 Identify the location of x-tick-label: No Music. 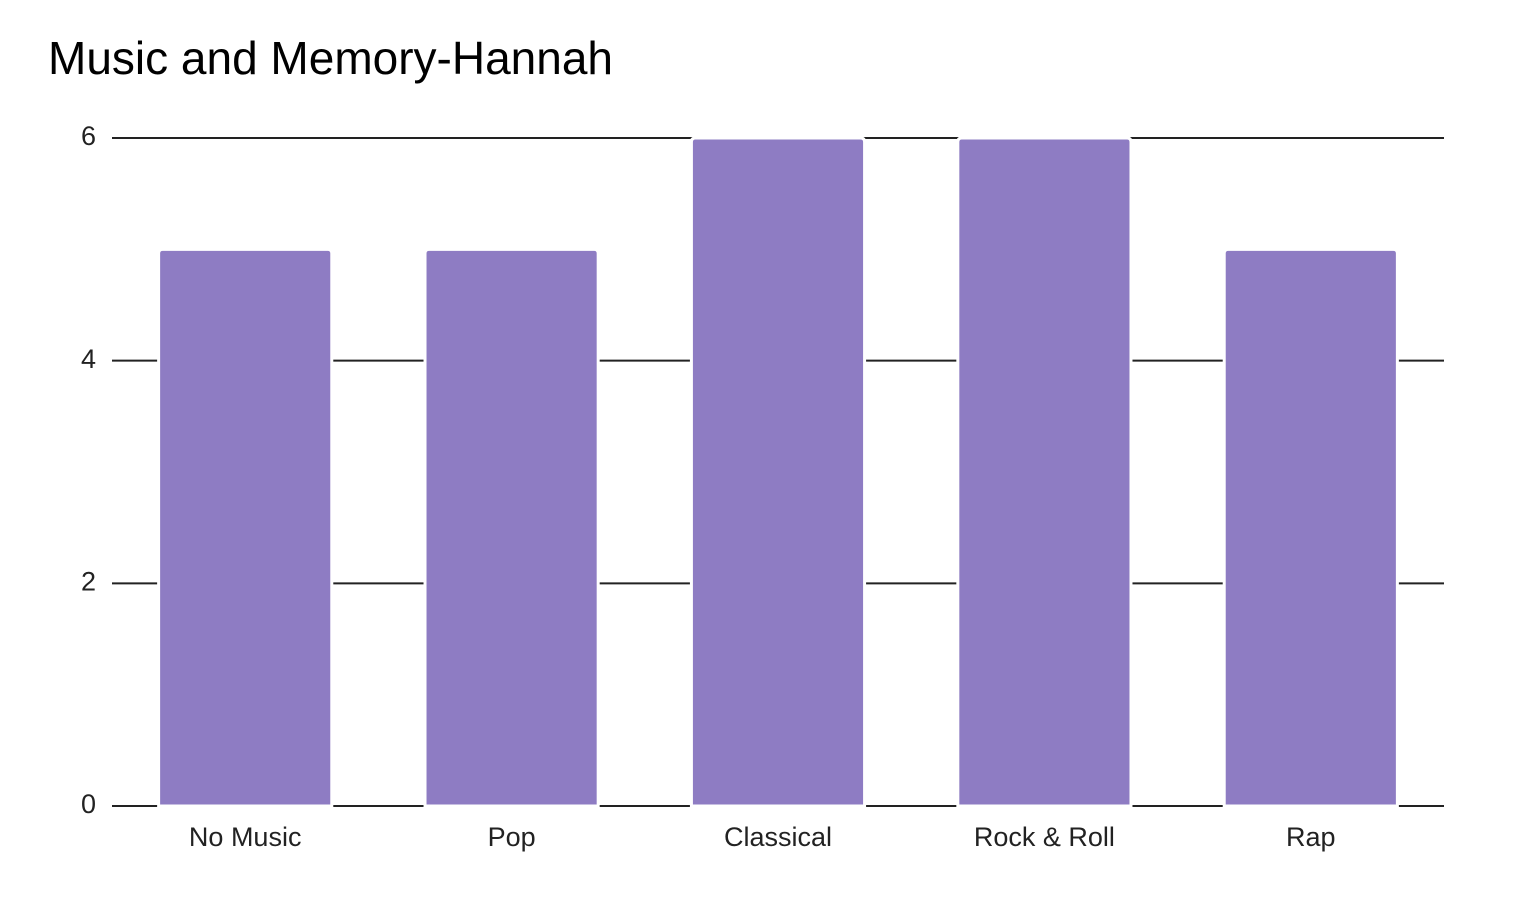
(245, 837).